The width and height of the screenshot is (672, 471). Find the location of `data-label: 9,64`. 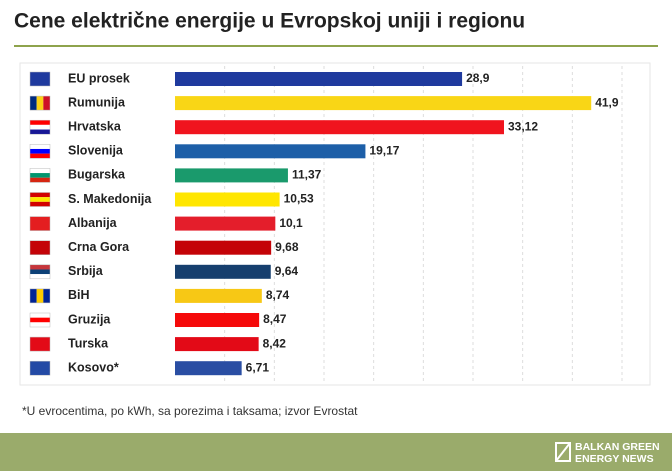

data-label: 9,64 is located at coordinates (287, 271).